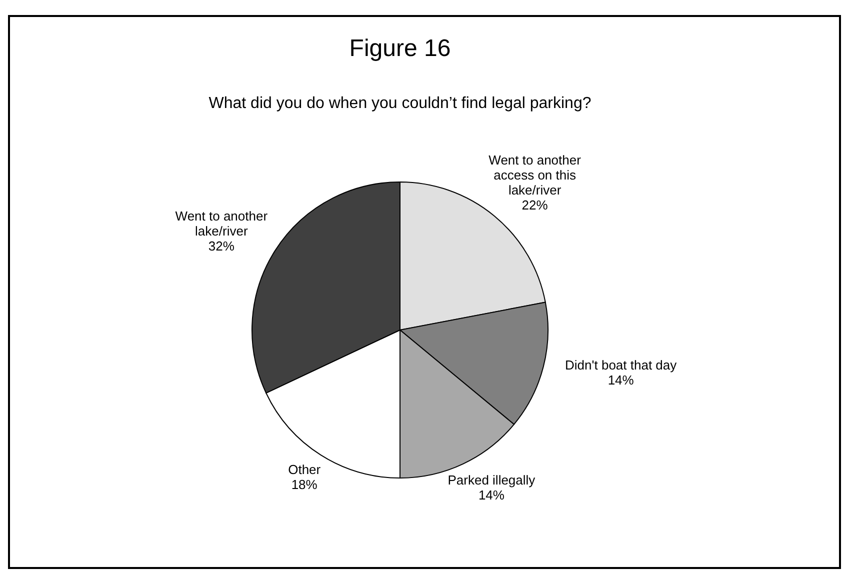  Describe the element at coordinates (304, 484) in the screenshot. I see `data-label: 18%` at that location.